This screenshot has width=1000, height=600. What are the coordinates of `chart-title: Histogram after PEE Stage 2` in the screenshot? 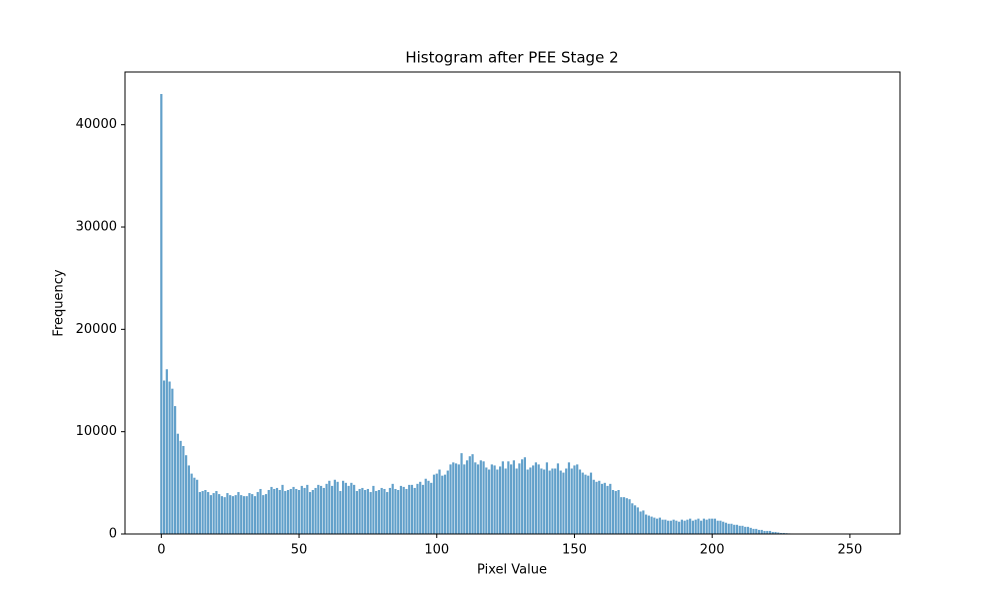 It's located at (511, 58).